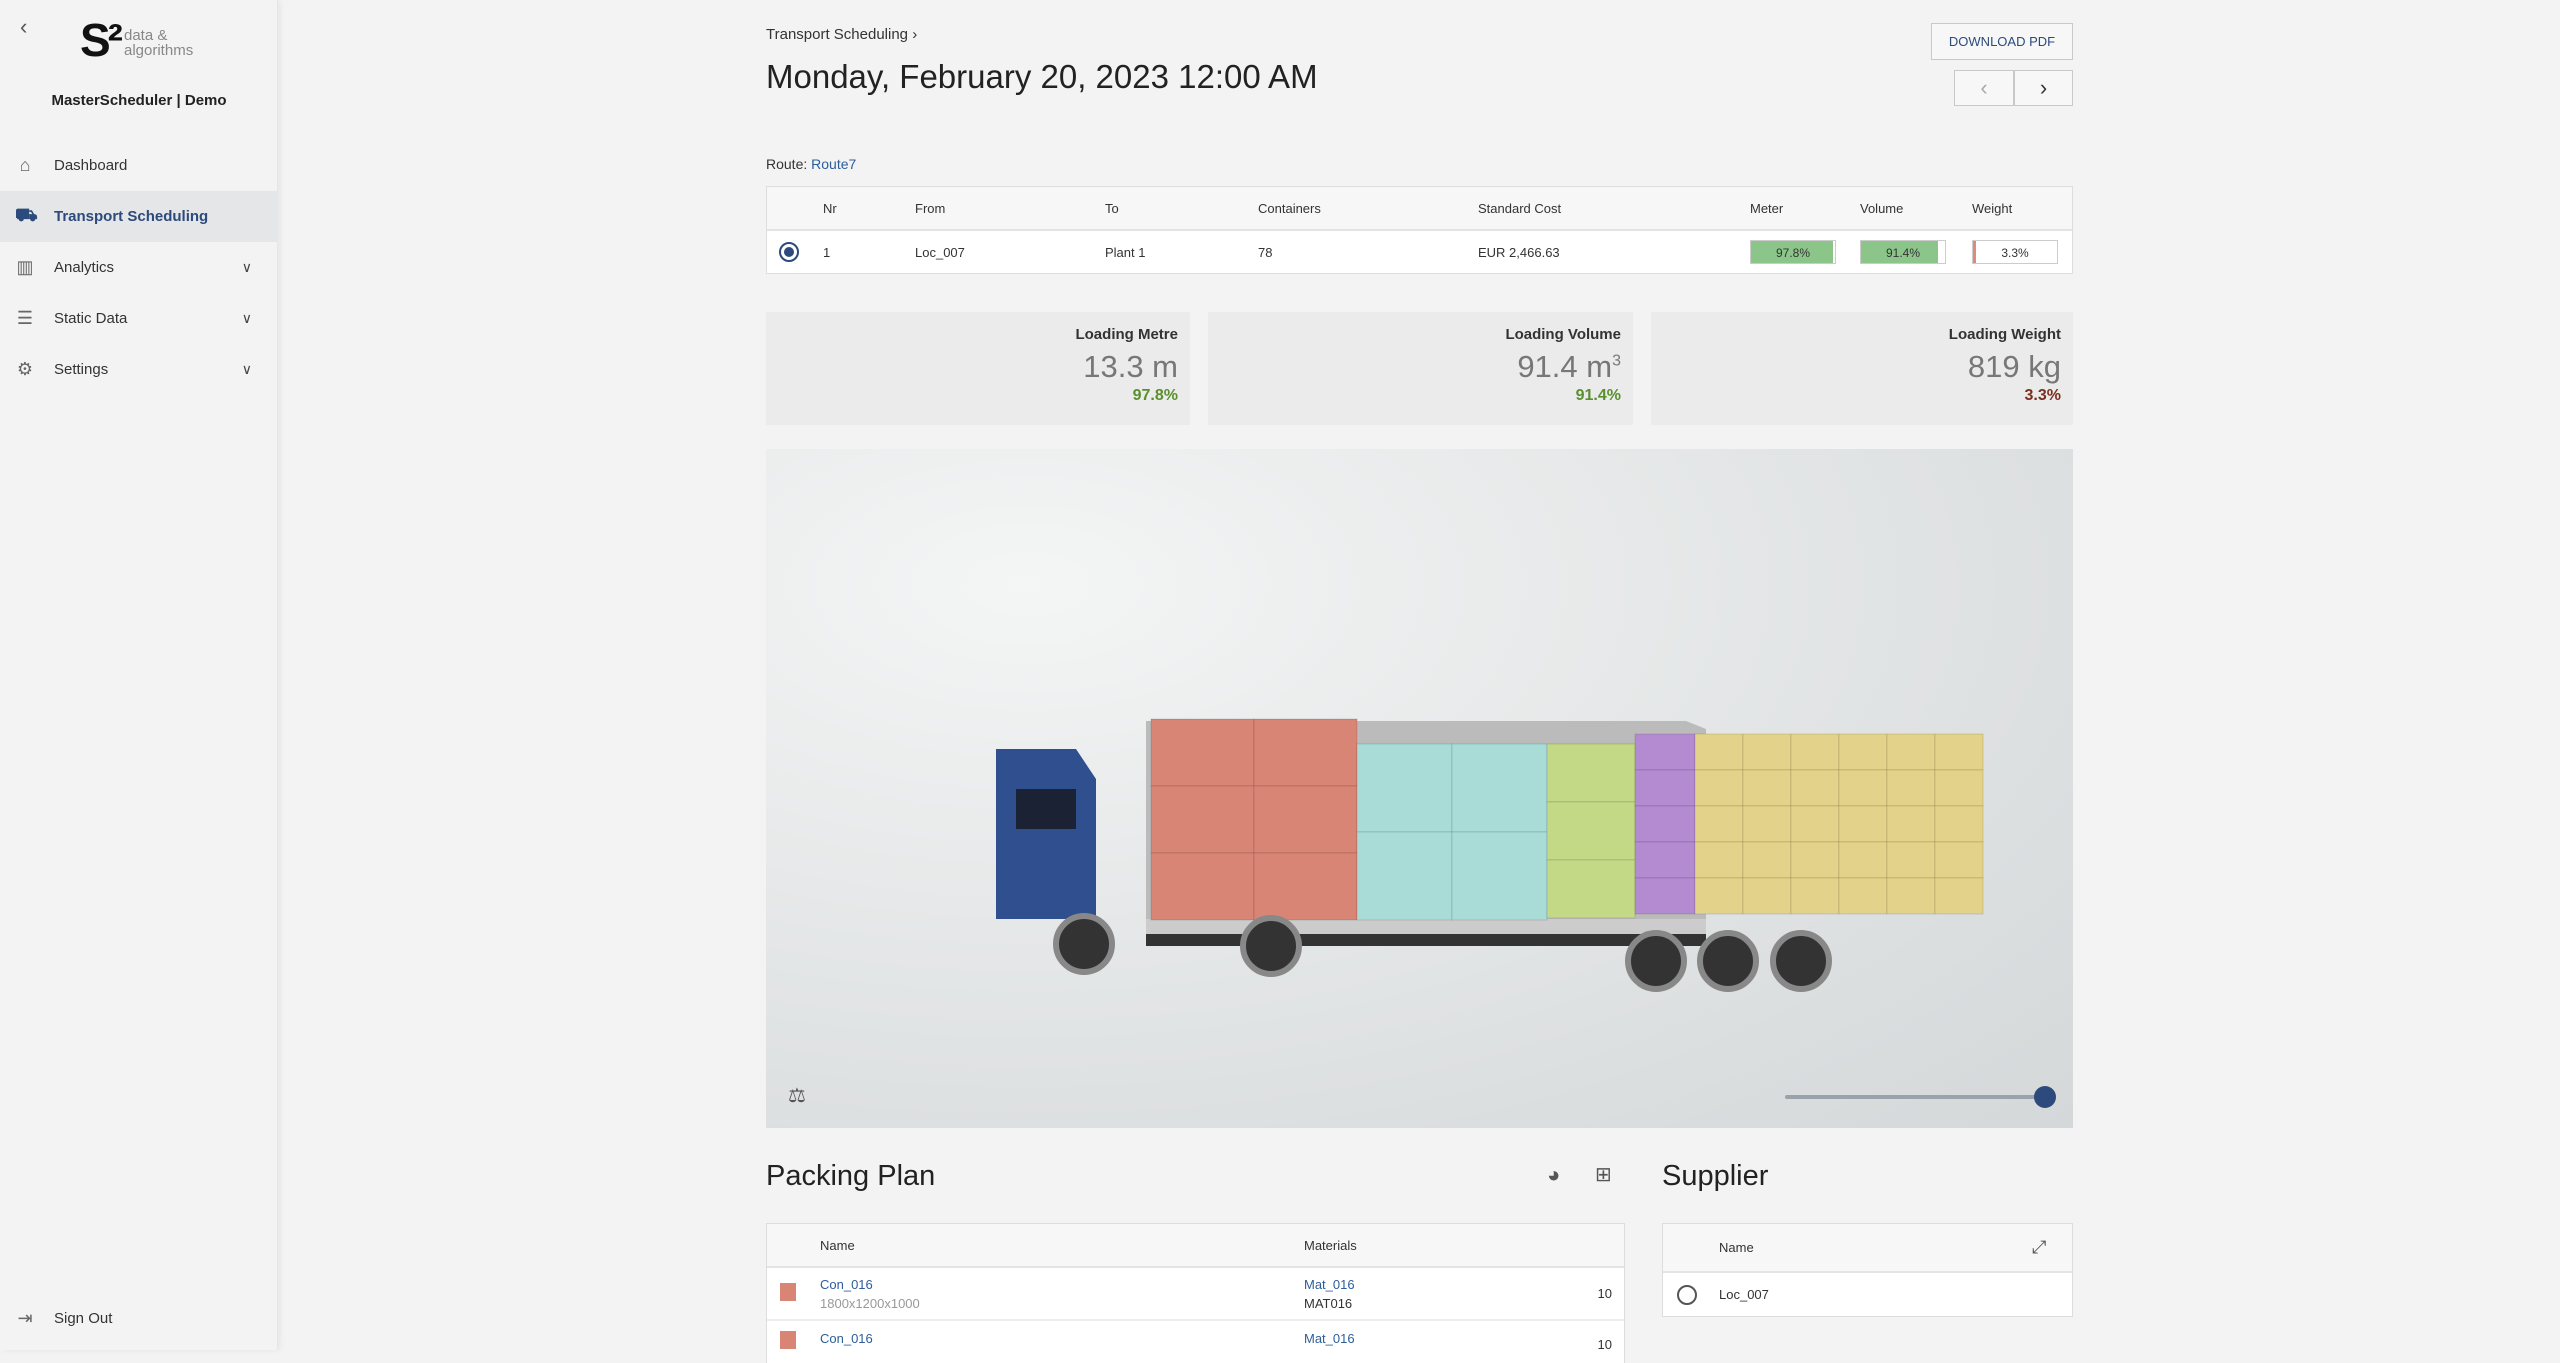 The height and width of the screenshot is (1363, 2560). I want to click on loading-weight-card: Loading Weight 819 kg 3.3%, so click(1862, 368).